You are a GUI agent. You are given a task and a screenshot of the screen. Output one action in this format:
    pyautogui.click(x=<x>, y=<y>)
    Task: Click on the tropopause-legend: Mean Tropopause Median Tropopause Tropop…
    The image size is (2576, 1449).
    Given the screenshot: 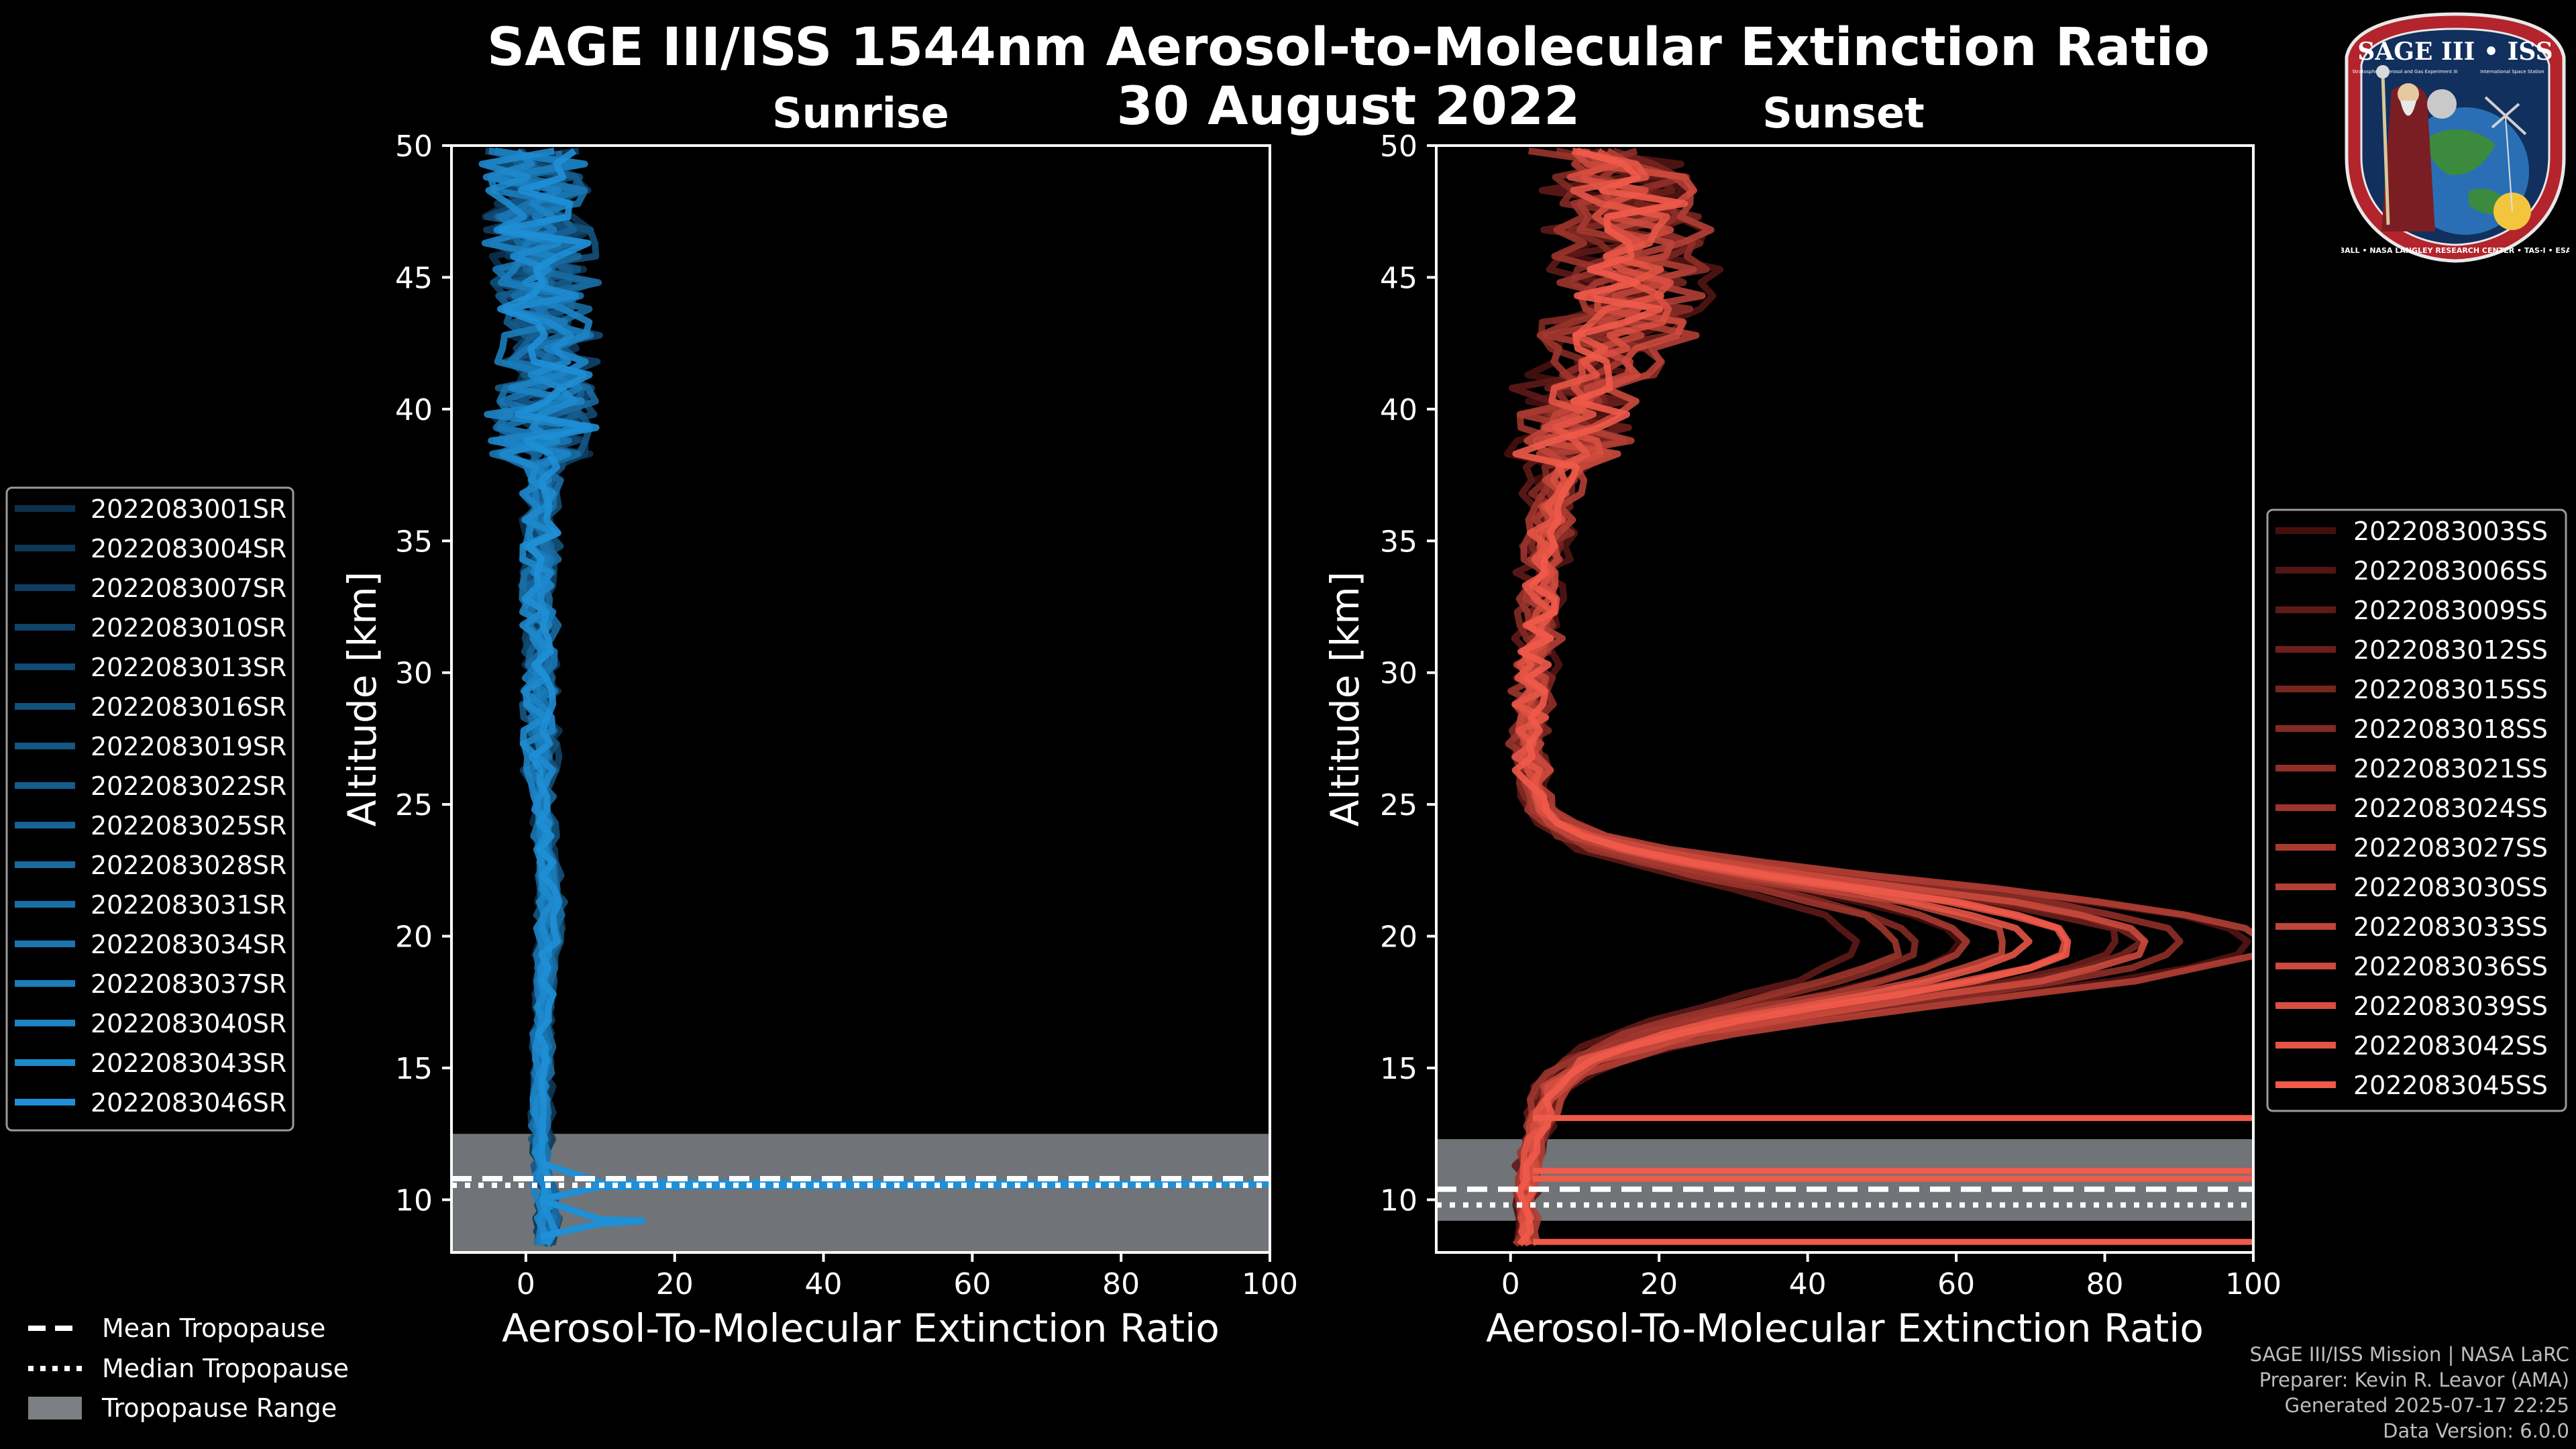 What is the action you would take?
    pyautogui.click(x=188, y=1368)
    